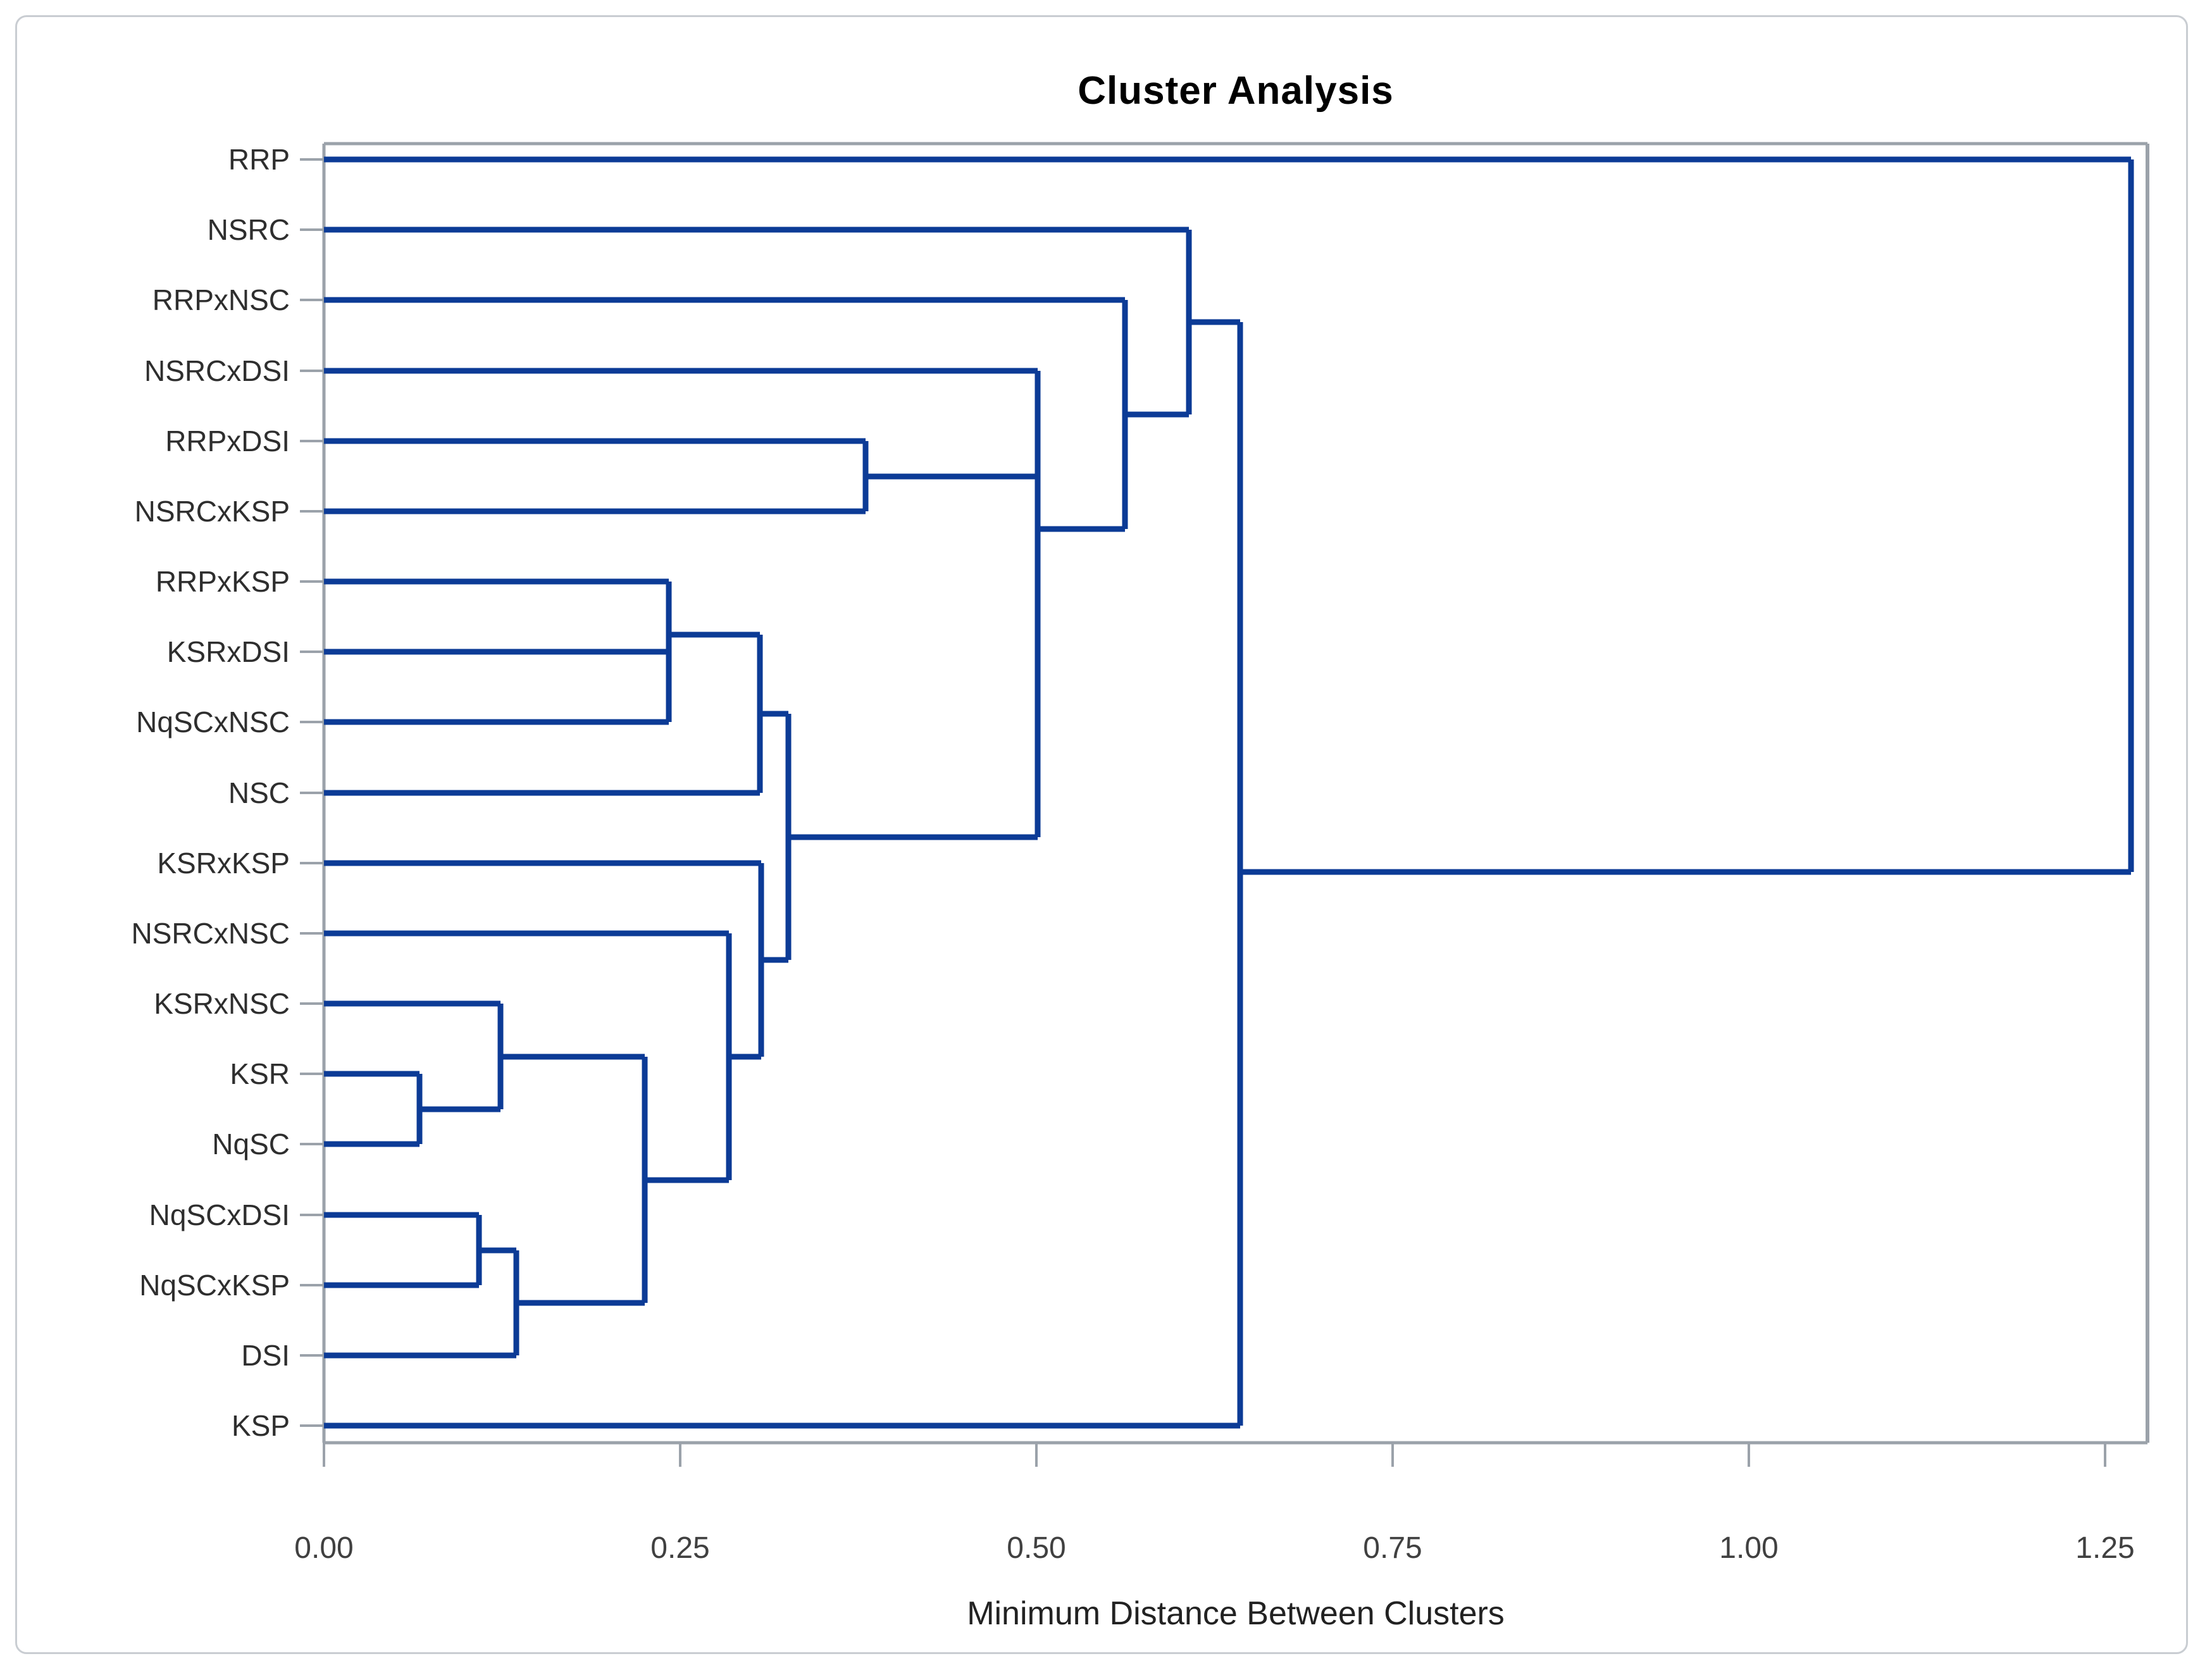 This screenshot has height=1668, width=2212. I want to click on leaf-label: NSRCxKSP, so click(212, 511).